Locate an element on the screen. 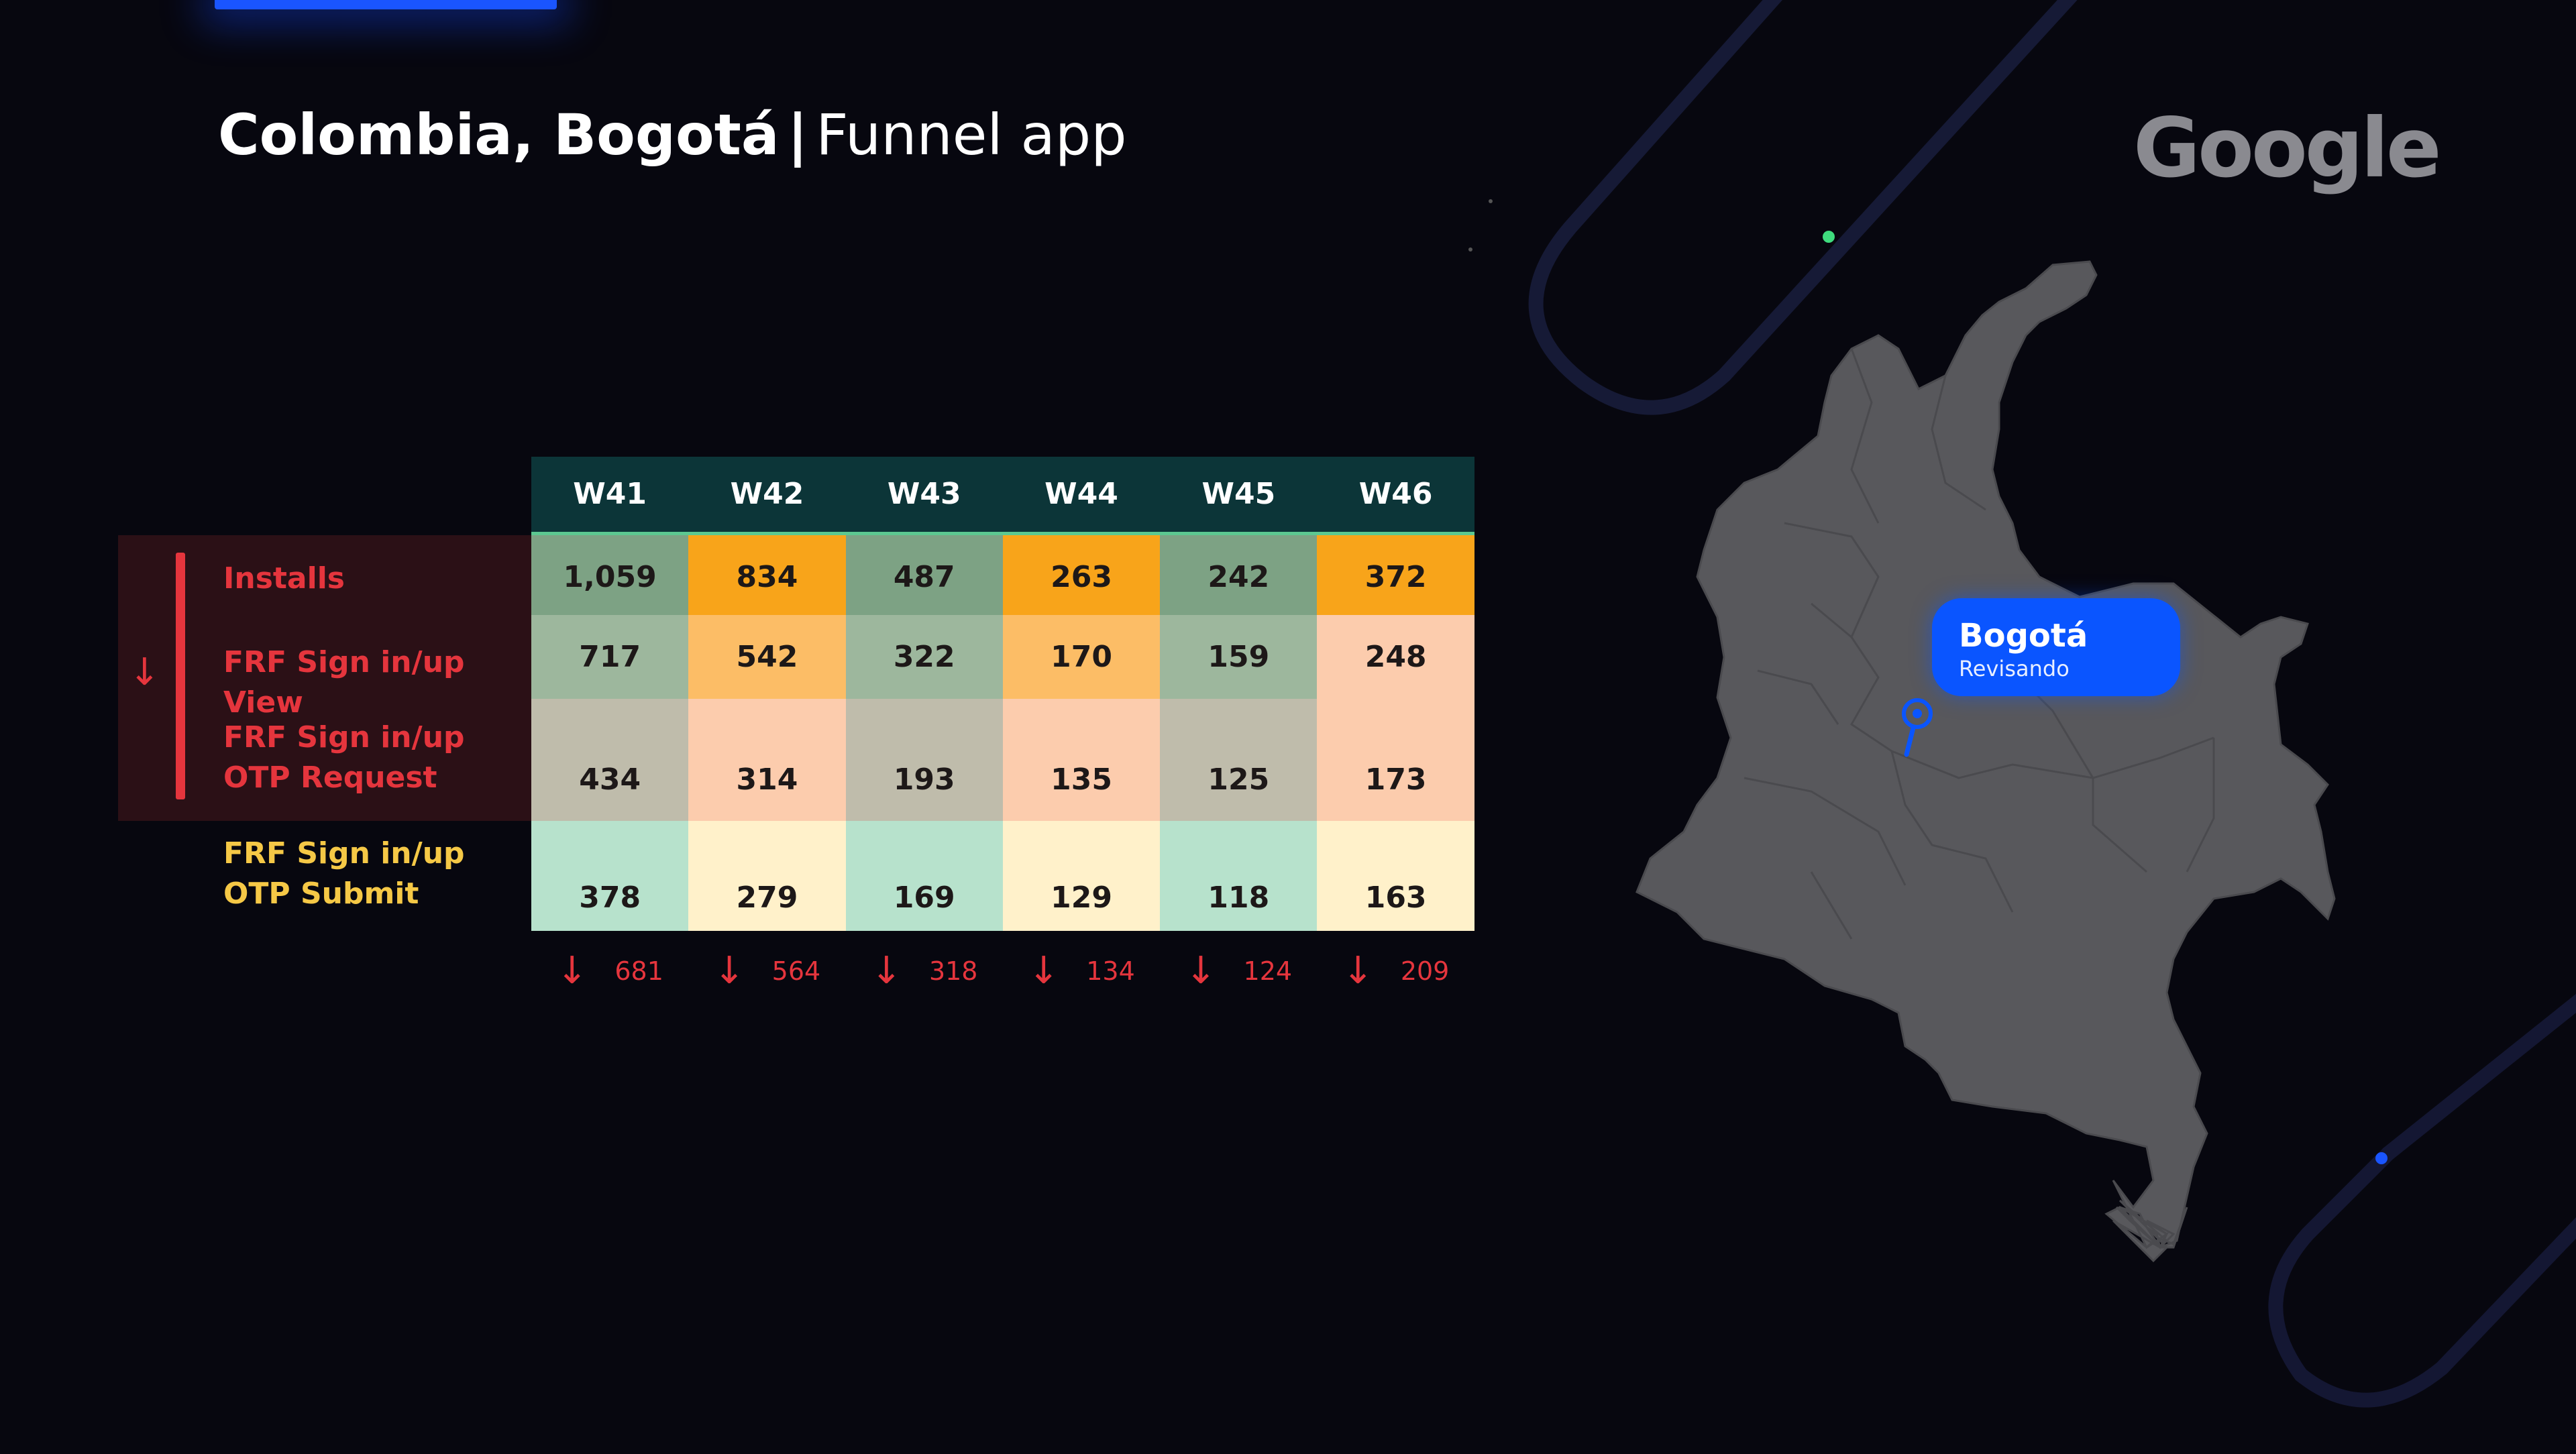 The height and width of the screenshot is (1454, 2576). table-cell: 118 is located at coordinates (1239, 876).